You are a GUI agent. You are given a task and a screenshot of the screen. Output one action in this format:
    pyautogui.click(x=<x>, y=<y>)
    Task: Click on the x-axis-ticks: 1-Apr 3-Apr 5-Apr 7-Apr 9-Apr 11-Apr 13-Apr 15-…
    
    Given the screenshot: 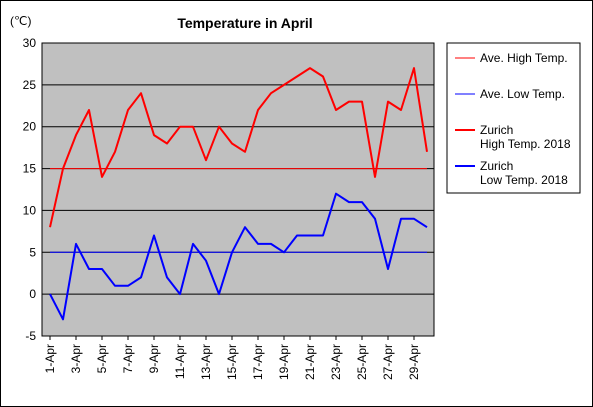 What is the action you would take?
    pyautogui.click(x=232, y=358)
    